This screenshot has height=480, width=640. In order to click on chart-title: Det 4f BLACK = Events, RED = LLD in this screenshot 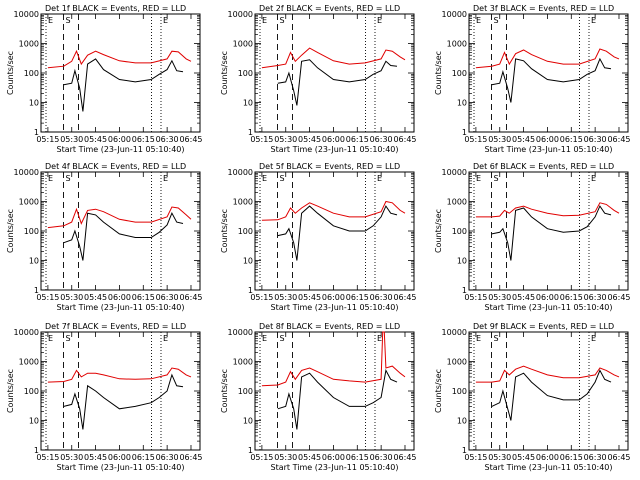, I will do `click(115, 166)`.